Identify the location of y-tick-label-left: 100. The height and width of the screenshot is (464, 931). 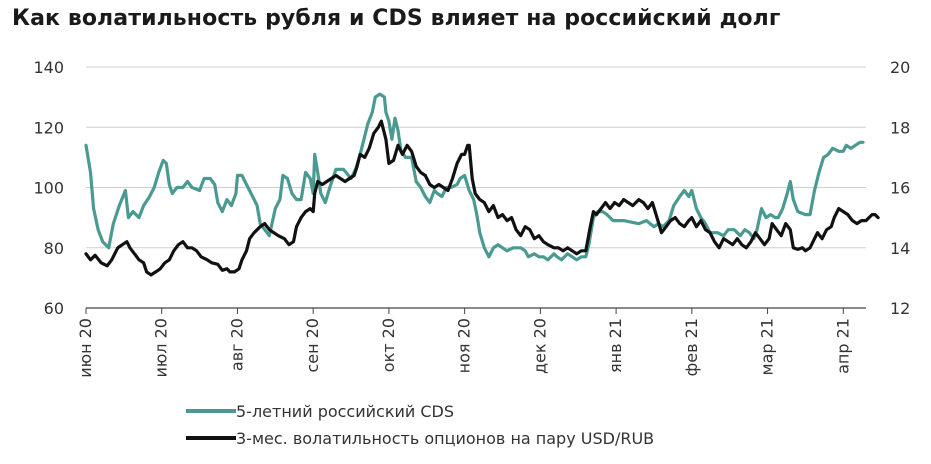
(48, 188).